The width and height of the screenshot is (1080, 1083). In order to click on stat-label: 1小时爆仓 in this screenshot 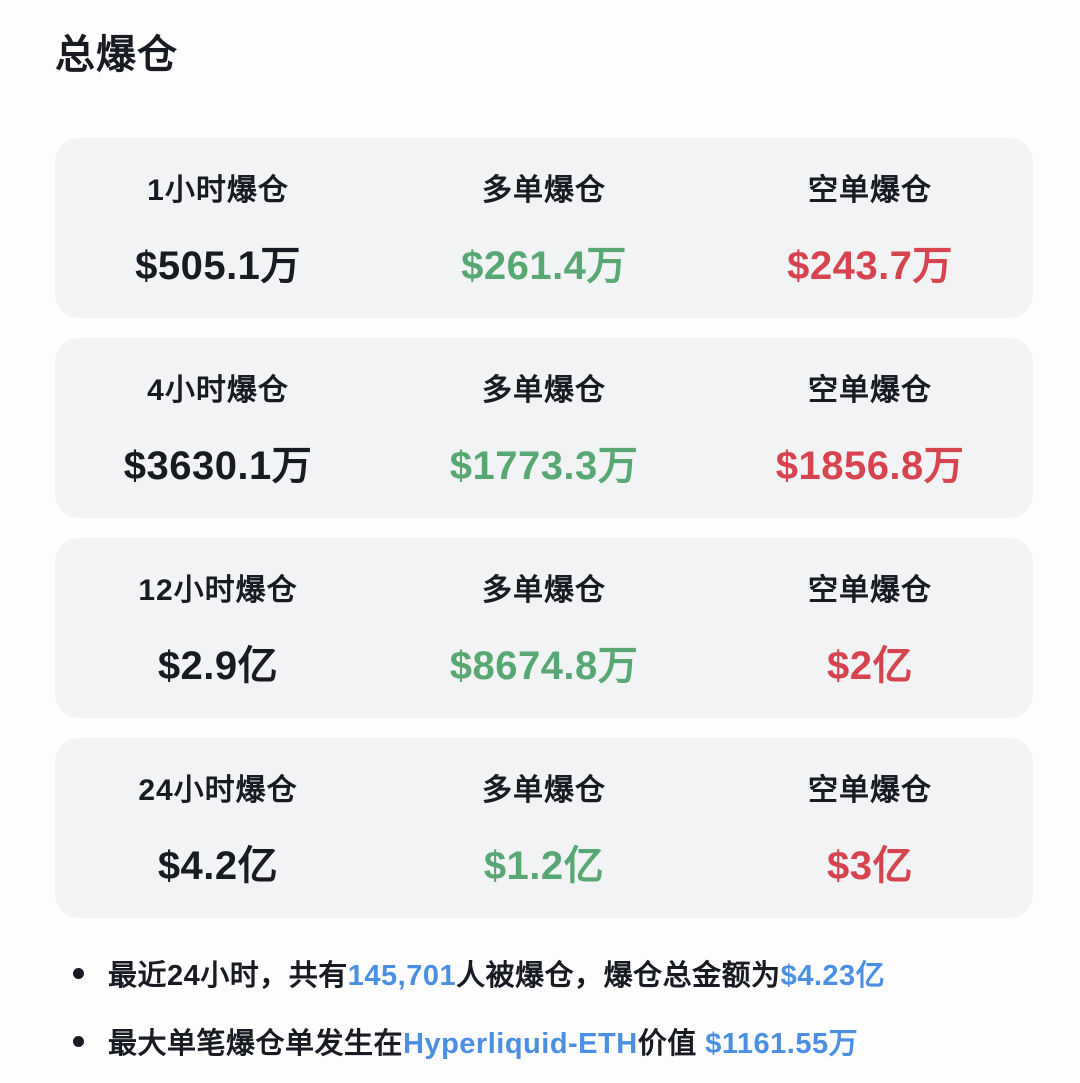, I will do `click(218, 190)`.